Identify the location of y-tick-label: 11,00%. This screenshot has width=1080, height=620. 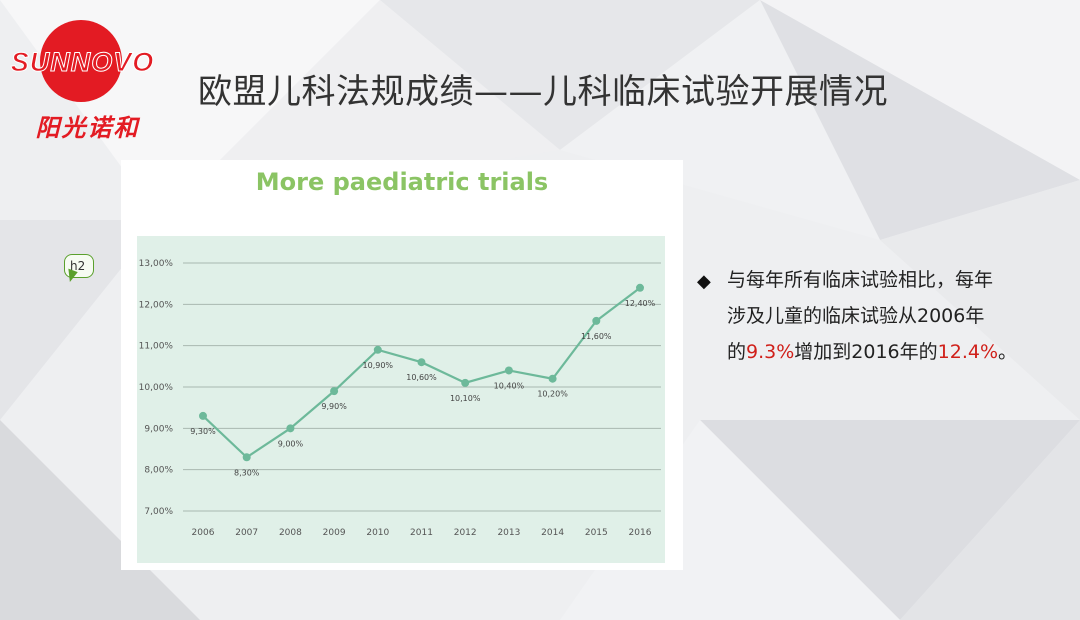
(156, 347).